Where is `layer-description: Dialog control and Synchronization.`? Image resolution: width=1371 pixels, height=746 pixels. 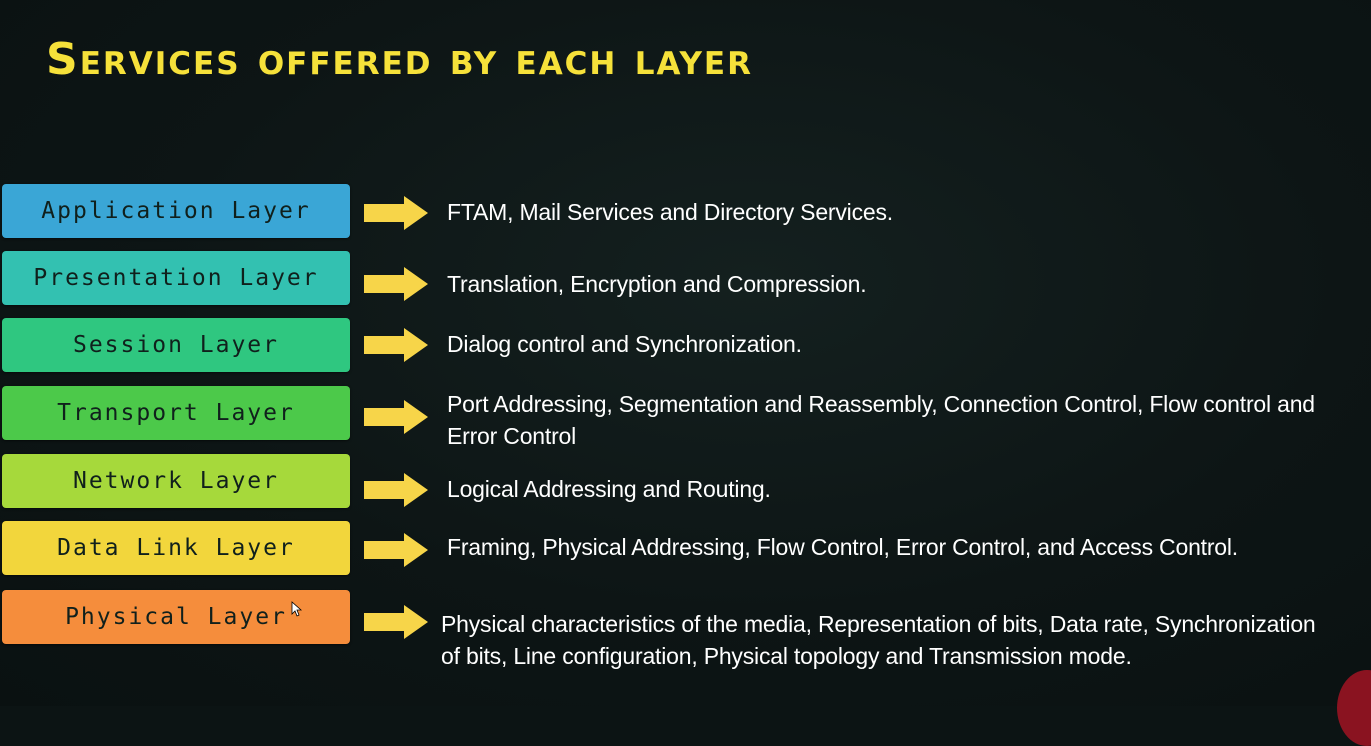
layer-description: Dialog control and Synchronization. is located at coordinates (624, 344).